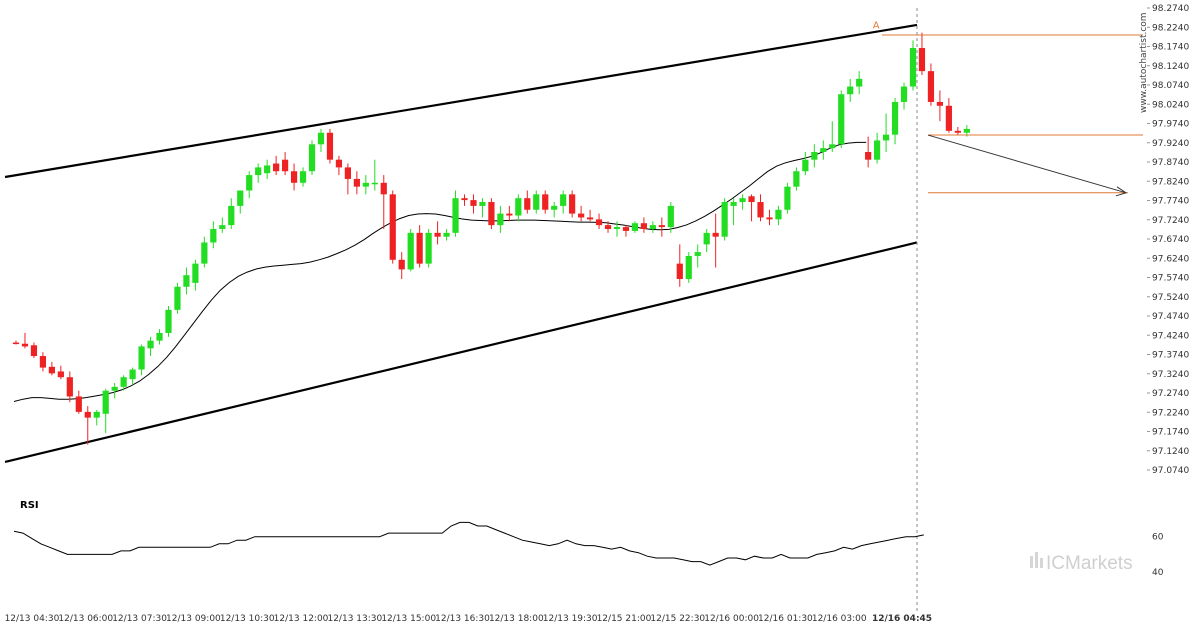 The image size is (1200, 630). I want to click on price-tick-label: 98.2740, so click(1170, 9).